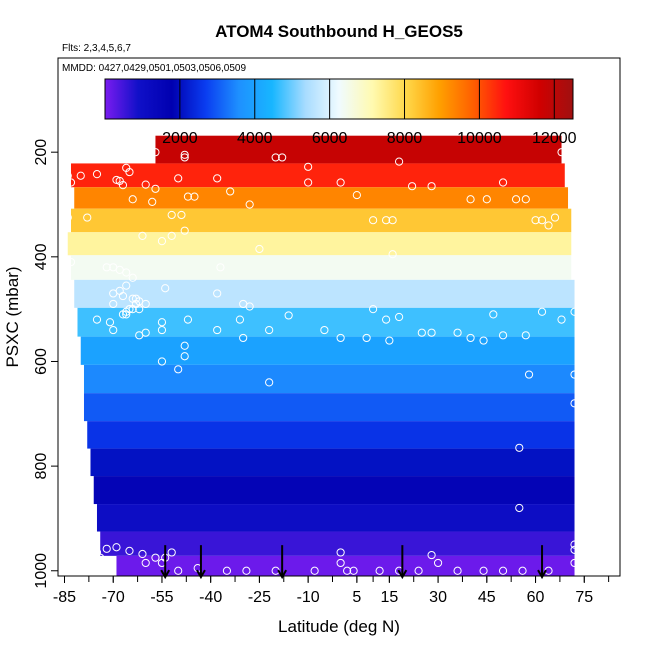  I want to click on colorbar-tick-label: 8000, so click(405, 138).